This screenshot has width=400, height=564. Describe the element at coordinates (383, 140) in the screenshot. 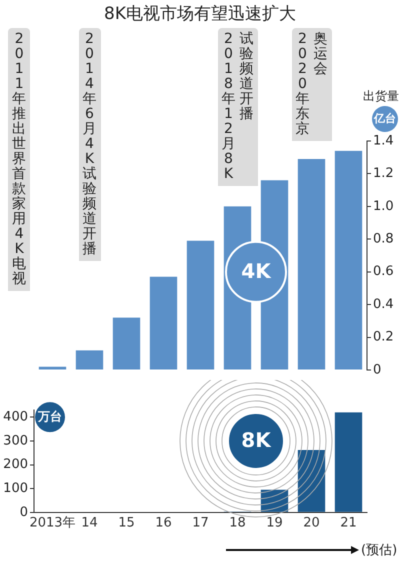

I see `y-tick-label: 1.4` at that location.